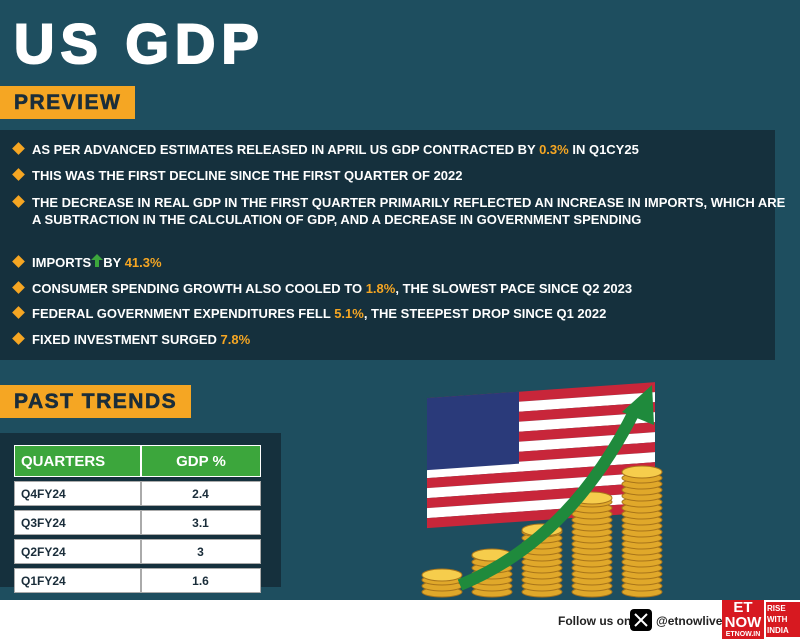  What do you see at coordinates (605, 149) in the screenshot?
I see `text: IN Q1CY25` at bounding box center [605, 149].